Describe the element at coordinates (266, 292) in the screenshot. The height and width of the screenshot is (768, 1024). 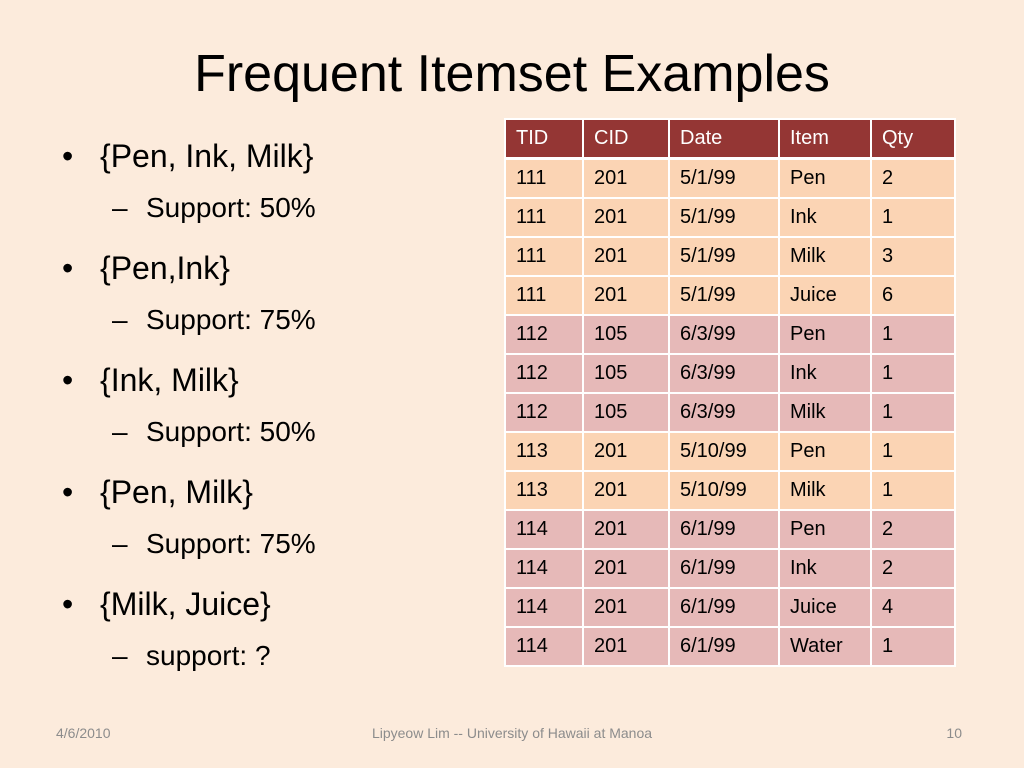
I see `bullet-group: • {Pen,Ink} – Support: 75%` at that location.